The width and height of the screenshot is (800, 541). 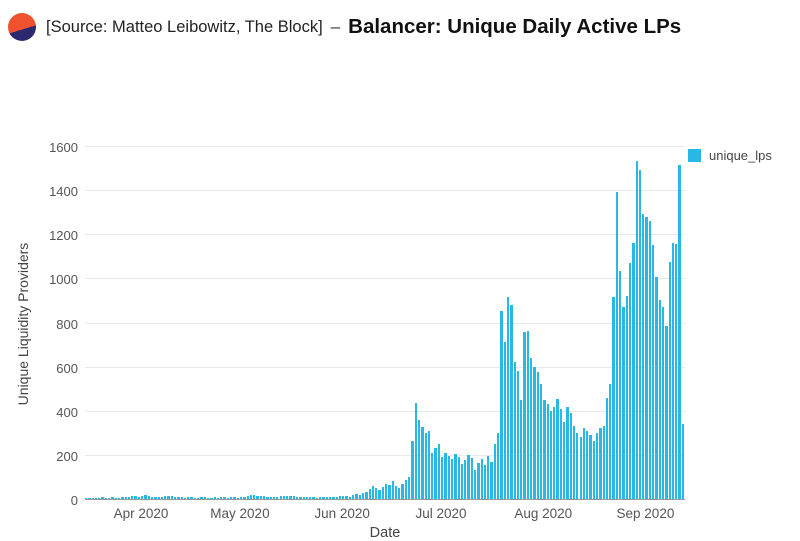 What do you see at coordinates (730, 155) in the screenshot?
I see `legend-item-unique-lps: unique_lps` at bounding box center [730, 155].